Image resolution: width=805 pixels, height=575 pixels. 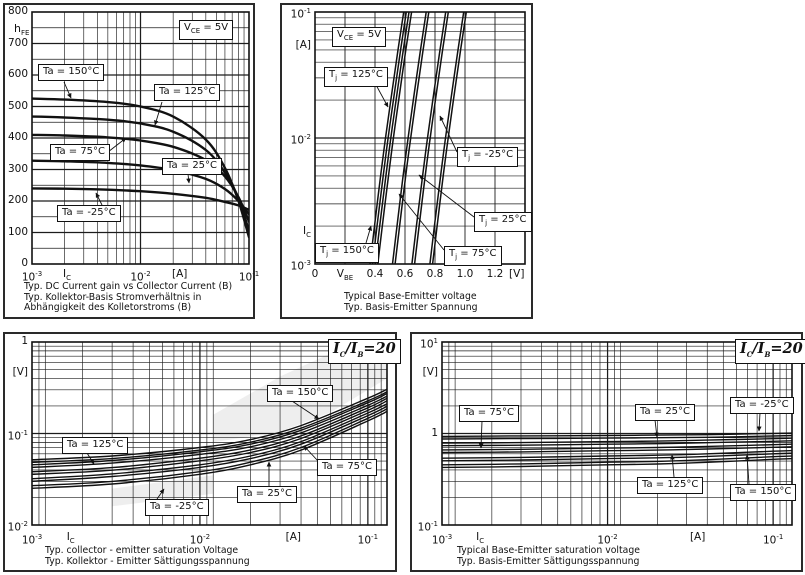 I want to click on y-tick-label: 200, so click(x=17, y=200).